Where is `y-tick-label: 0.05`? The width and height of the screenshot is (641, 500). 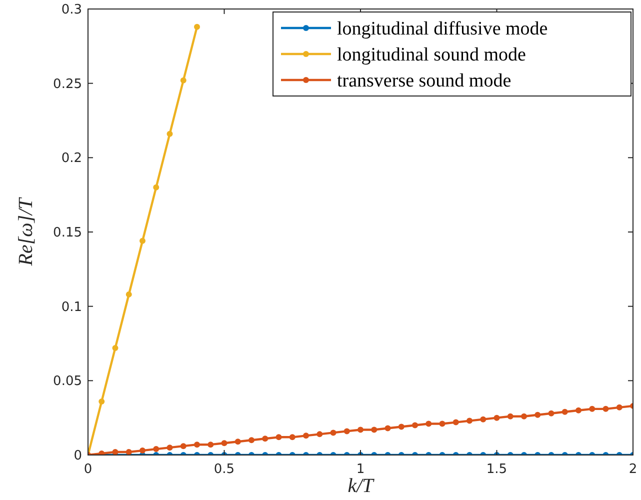
y-tick-label: 0.05 is located at coordinates (67, 382).